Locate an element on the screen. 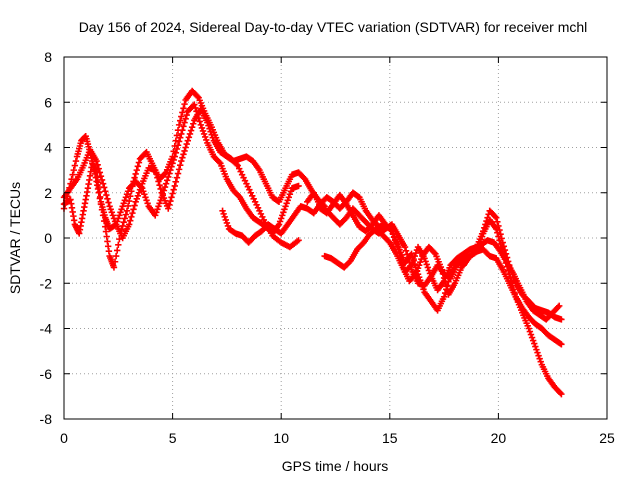  x-tick-label: 10 is located at coordinates (281, 438).